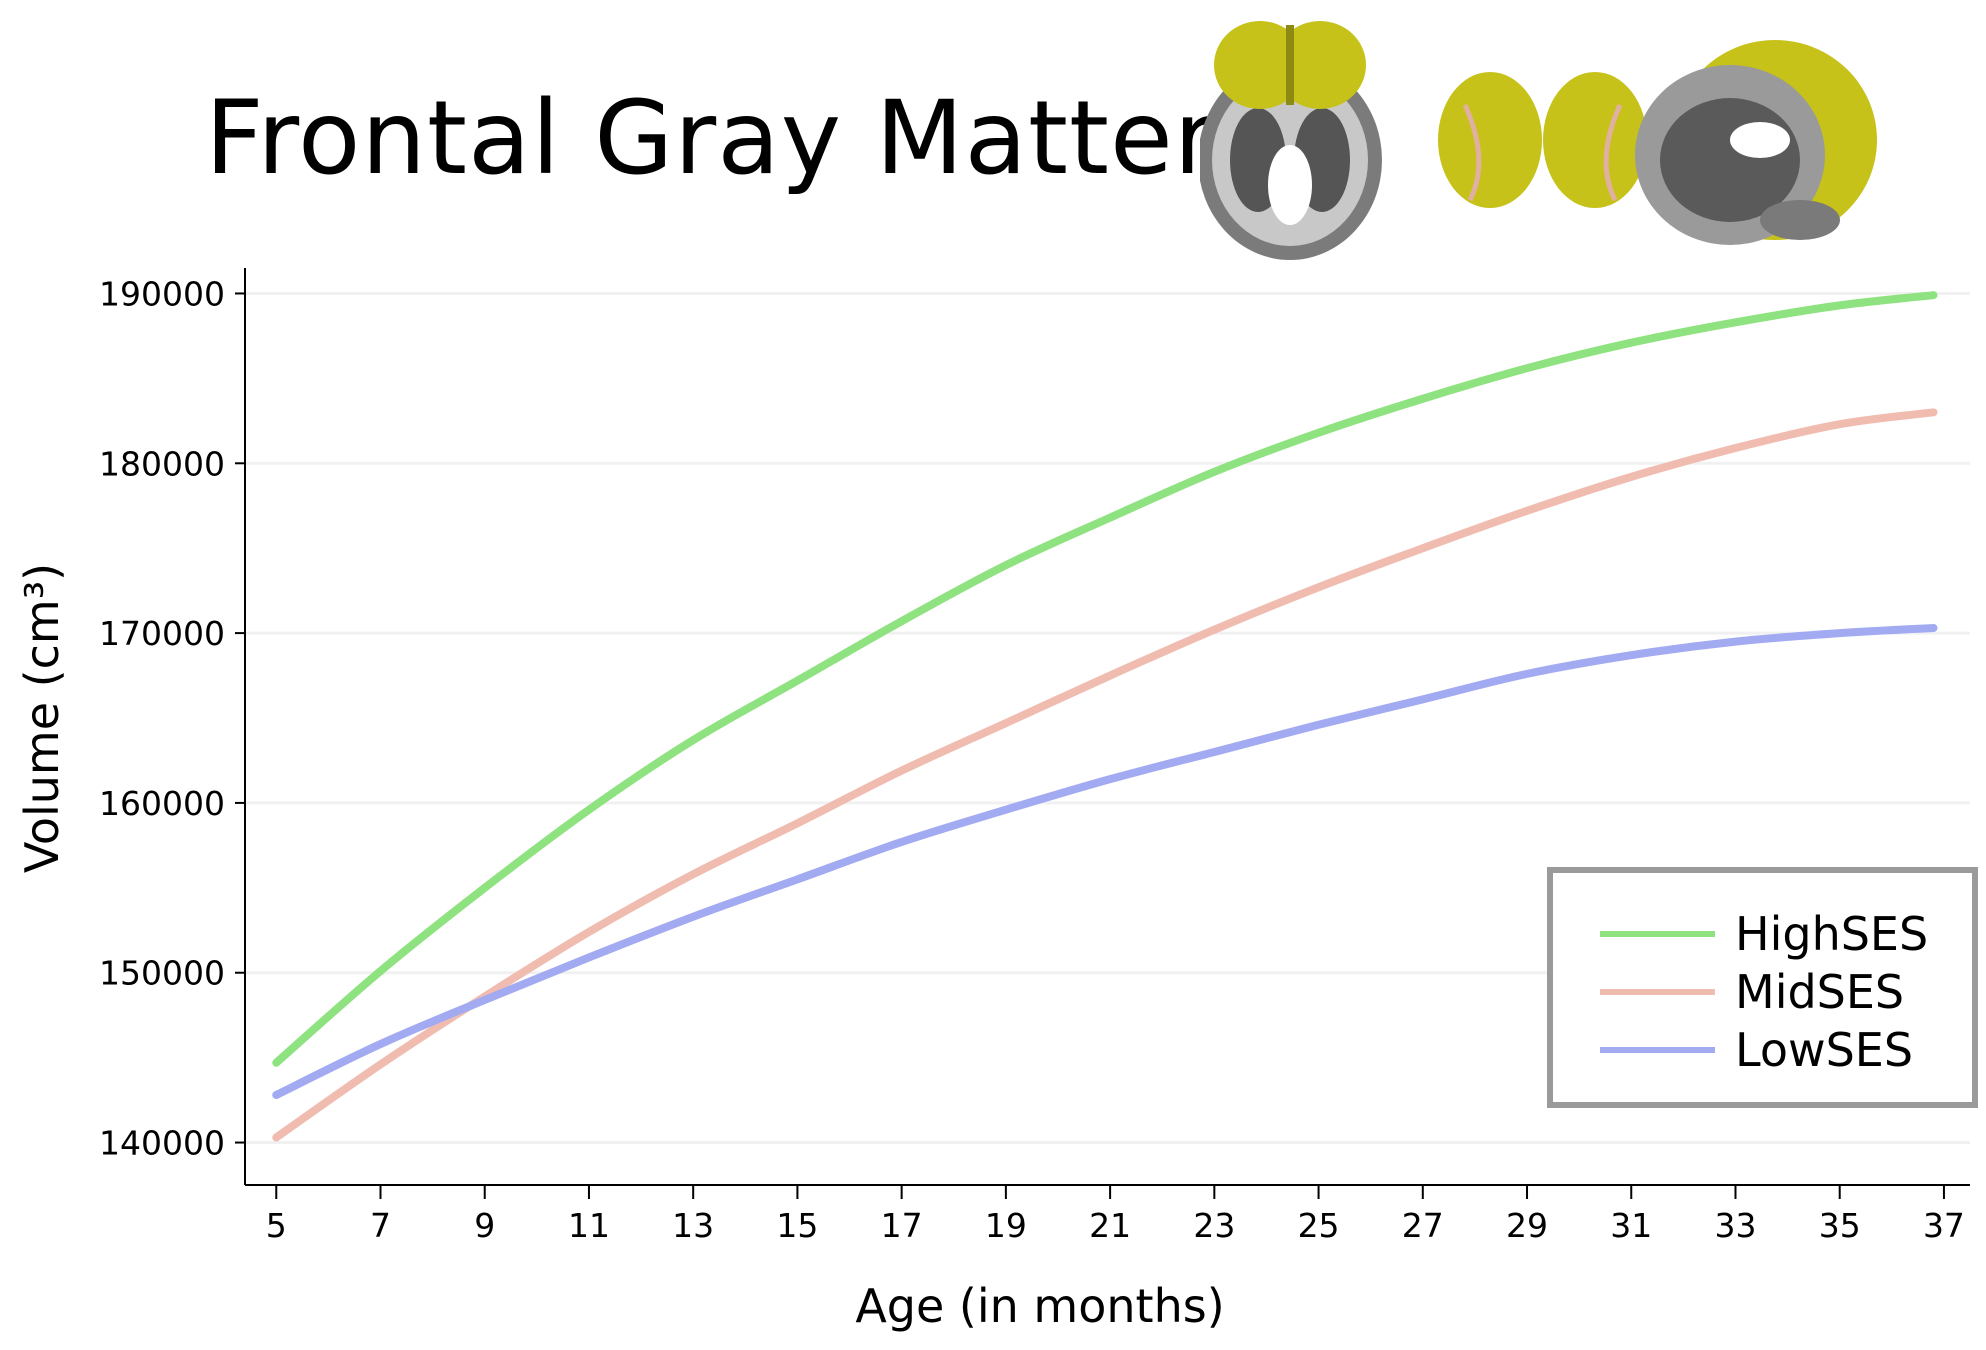 This screenshot has width=1986, height=1350. What do you see at coordinates (42, 718) in the screenshot?
I see `y-axis-title: Volume (cm³)` at bounding box center [42, 718].